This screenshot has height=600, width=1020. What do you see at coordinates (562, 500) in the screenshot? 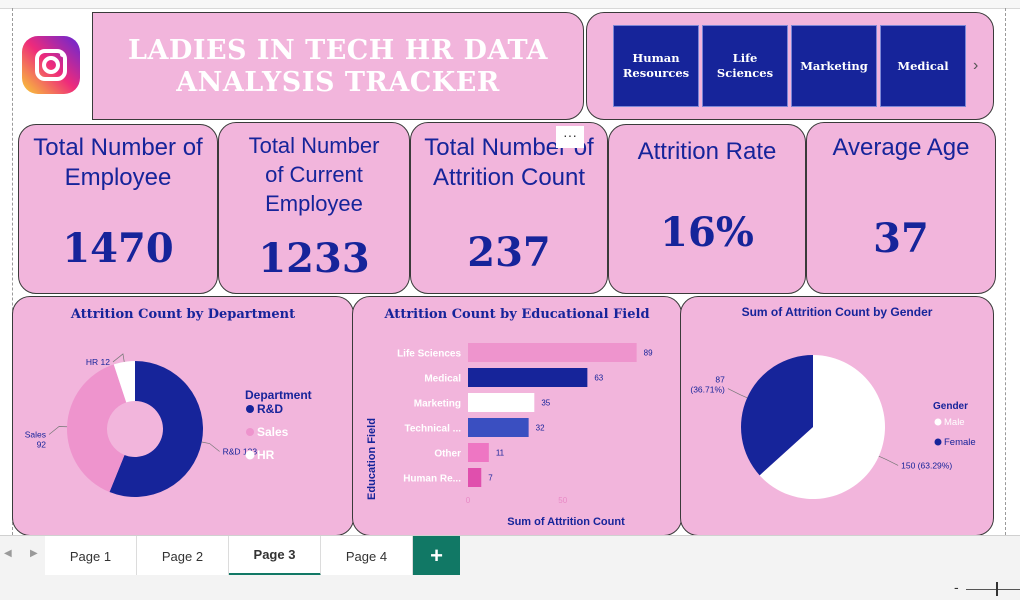
I see `x-tick-label: 50` at bounding box center [562, 500].